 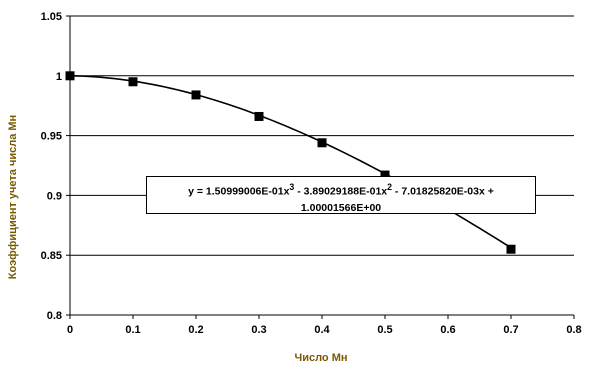 What do you see at coordinates (70, 330) in the screenshot?
I see `x-tick-label: 0` at bounding box center [70, 330].